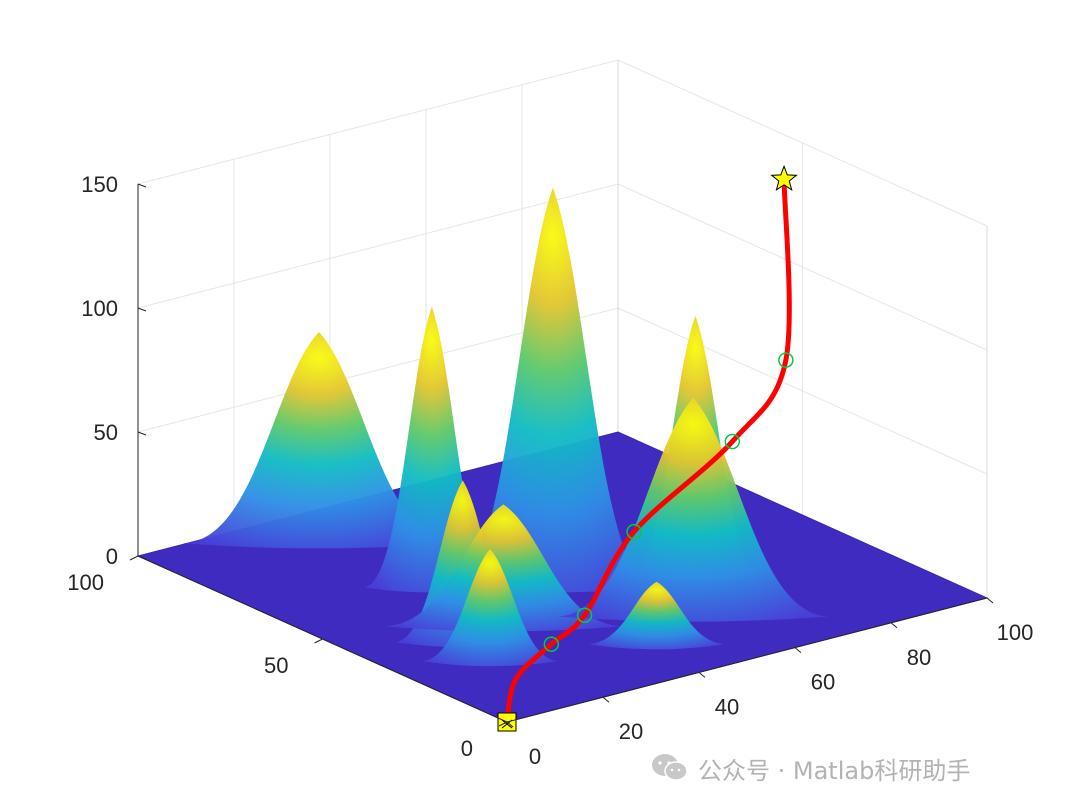 Image resolution: width=1080 pixels, height=811 pixels. Describe the element at coordinates (631, 731) in the screenshot. I see `x-tick-label: 20` at that location.